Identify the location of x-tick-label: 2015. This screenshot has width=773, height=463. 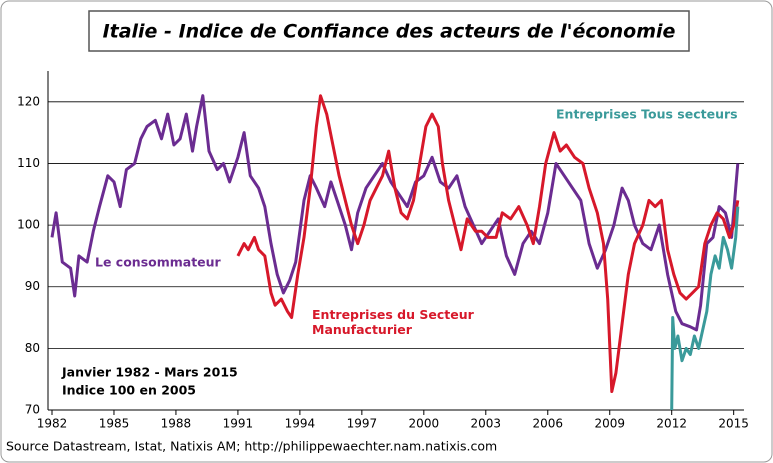
(733, 424).